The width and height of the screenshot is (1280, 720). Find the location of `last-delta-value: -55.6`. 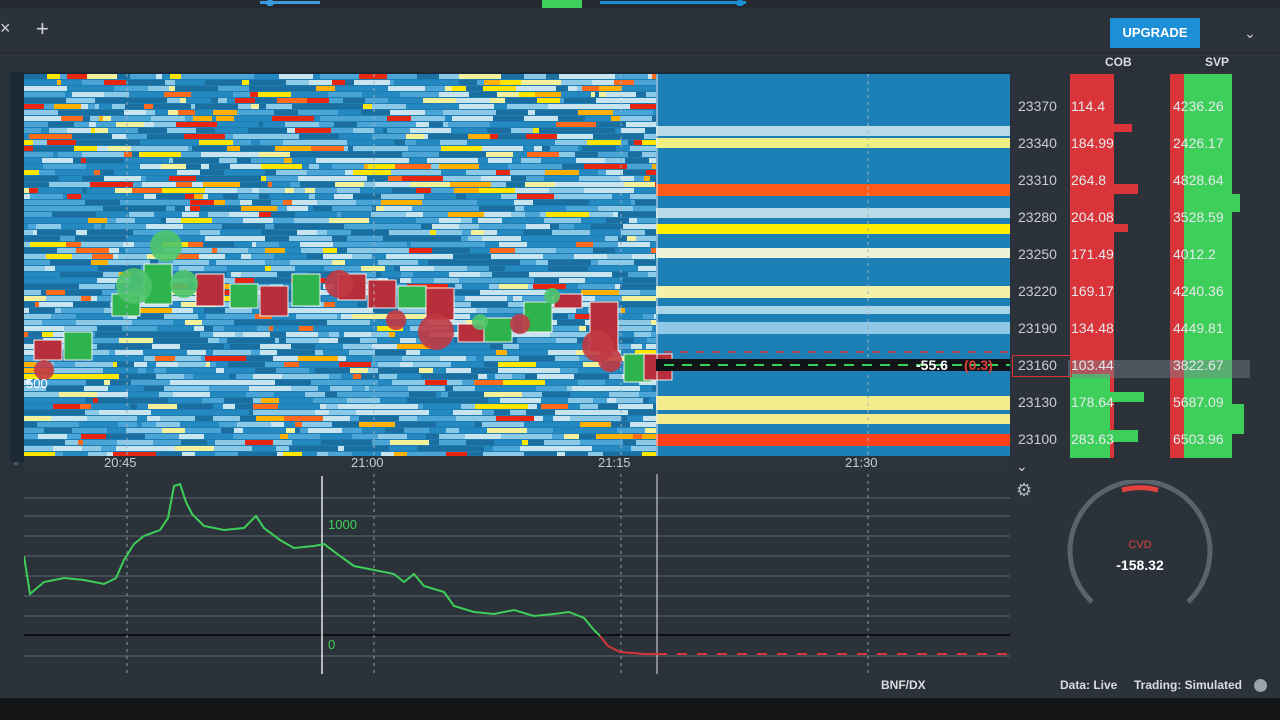

last-delta-value: -55.6 is located at coordinates (932, 365).